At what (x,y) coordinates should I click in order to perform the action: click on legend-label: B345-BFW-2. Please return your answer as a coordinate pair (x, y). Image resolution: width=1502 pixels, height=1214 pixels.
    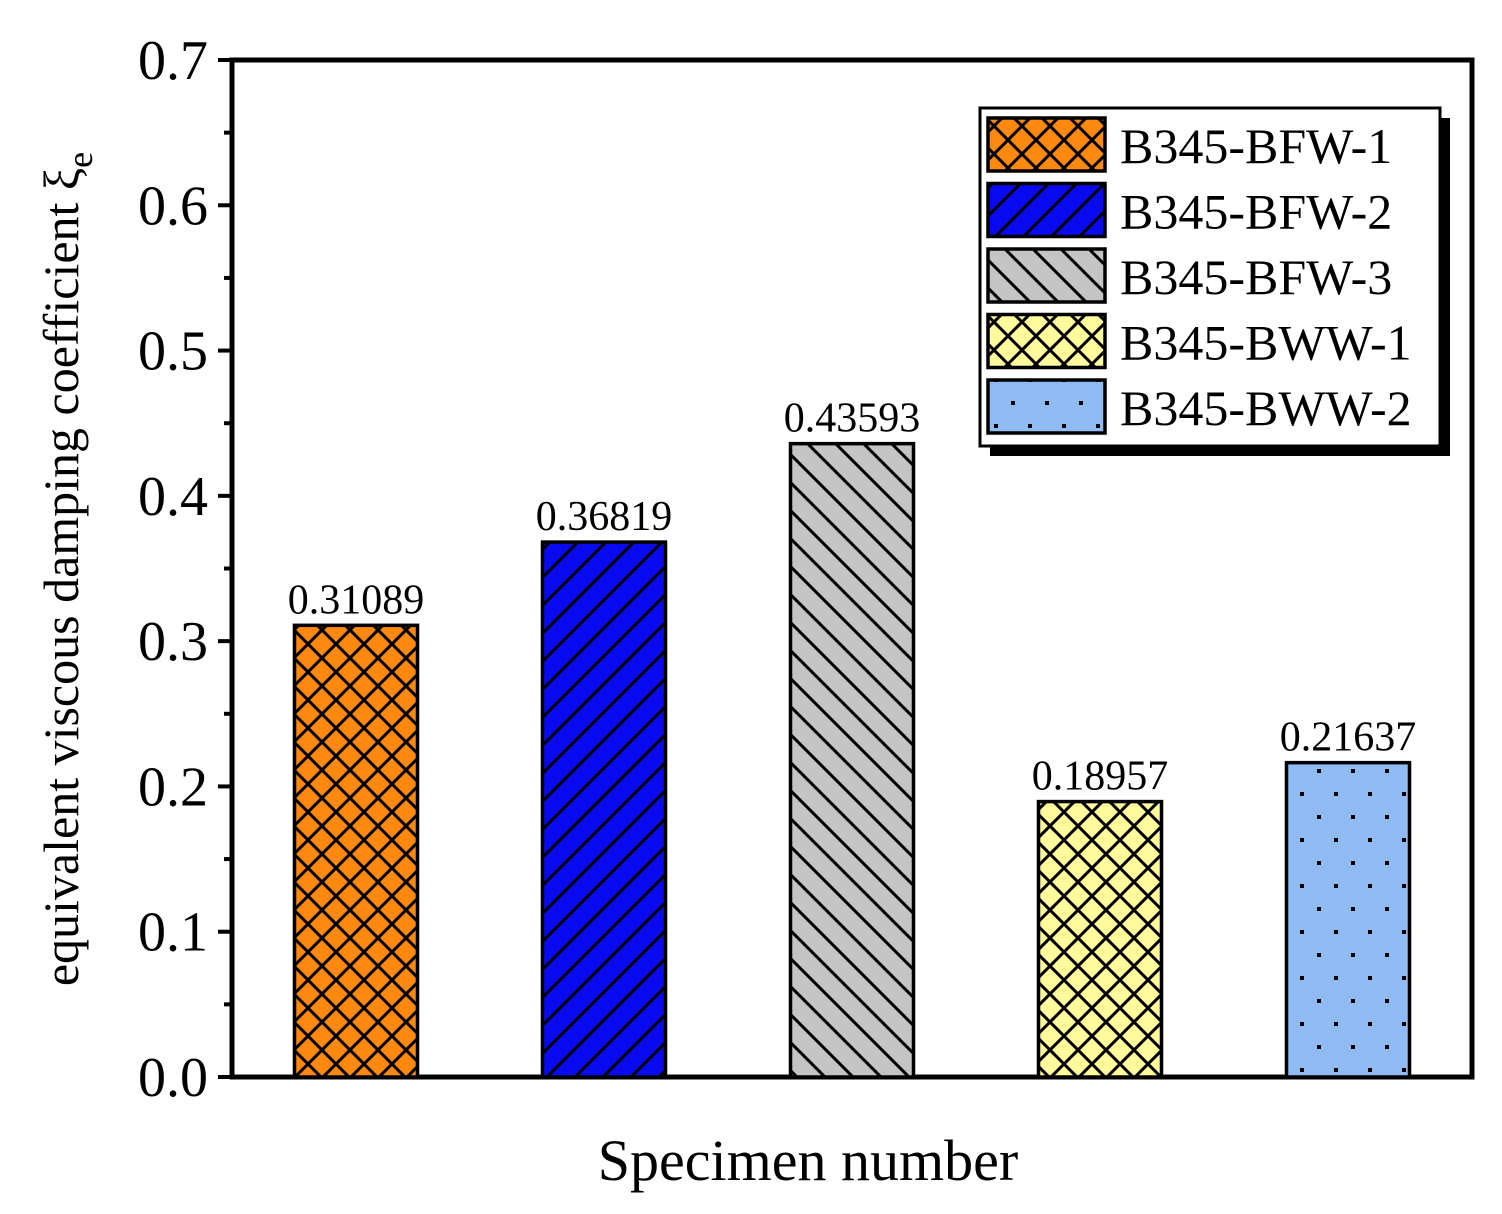
    Looking at the image, I should click on (1256, 212).